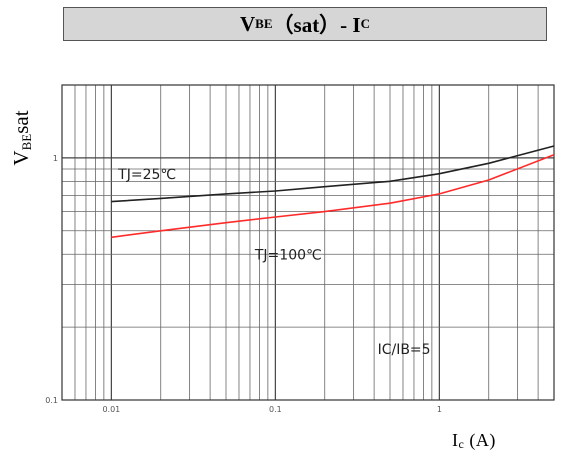 This screenshot has height=458, width=562. Describe the element at coordinates (248, 23) in the screenshot. I see `title-main: V` at that location.